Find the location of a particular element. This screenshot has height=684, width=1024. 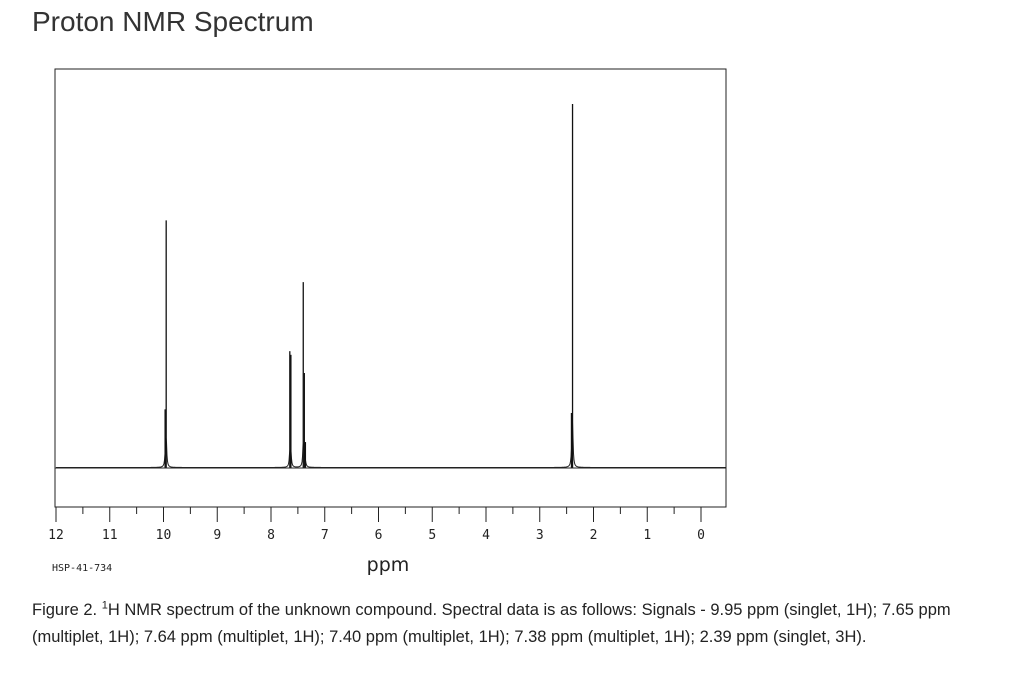

x-tick-label: 8 is located at coordinates (271, 535).